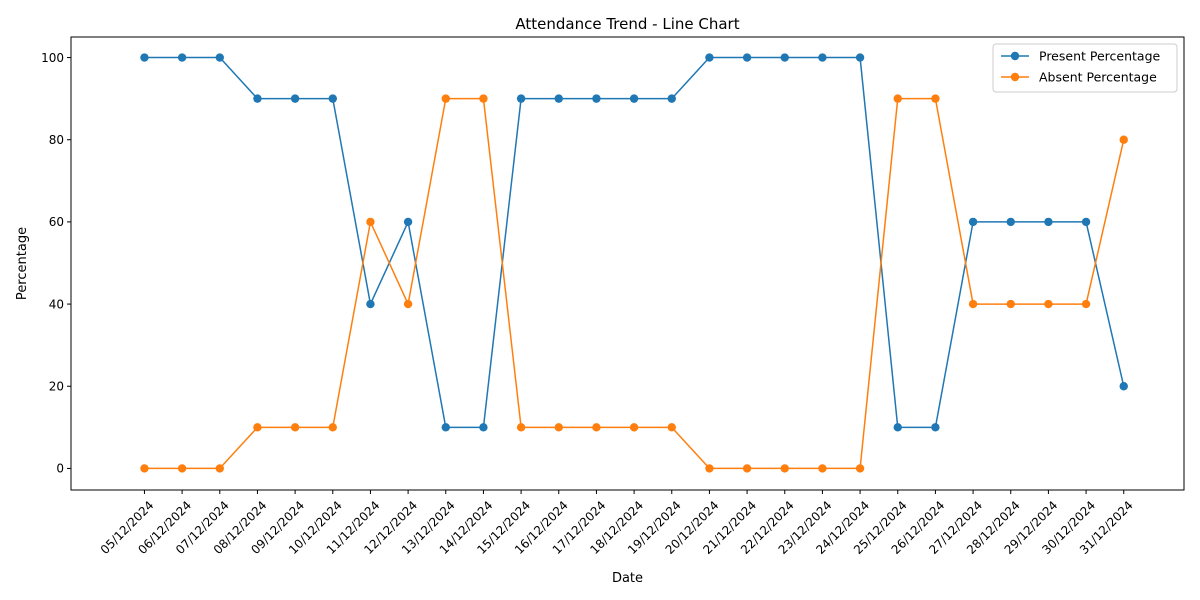 This screenshot has height=600, width=1200. Describe the element at coordinates (627, 24) in the screenshot. I see `chart-title: Attendance Trend - Line Chart` at that location.